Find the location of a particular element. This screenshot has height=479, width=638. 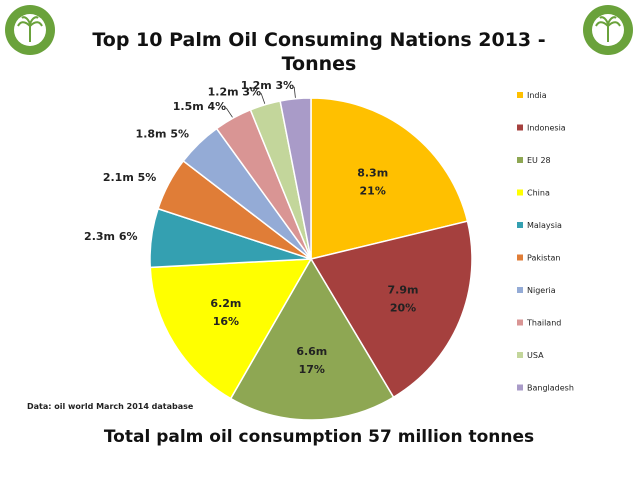

pie-slice-indonesia is located at coordinates (391, 309).